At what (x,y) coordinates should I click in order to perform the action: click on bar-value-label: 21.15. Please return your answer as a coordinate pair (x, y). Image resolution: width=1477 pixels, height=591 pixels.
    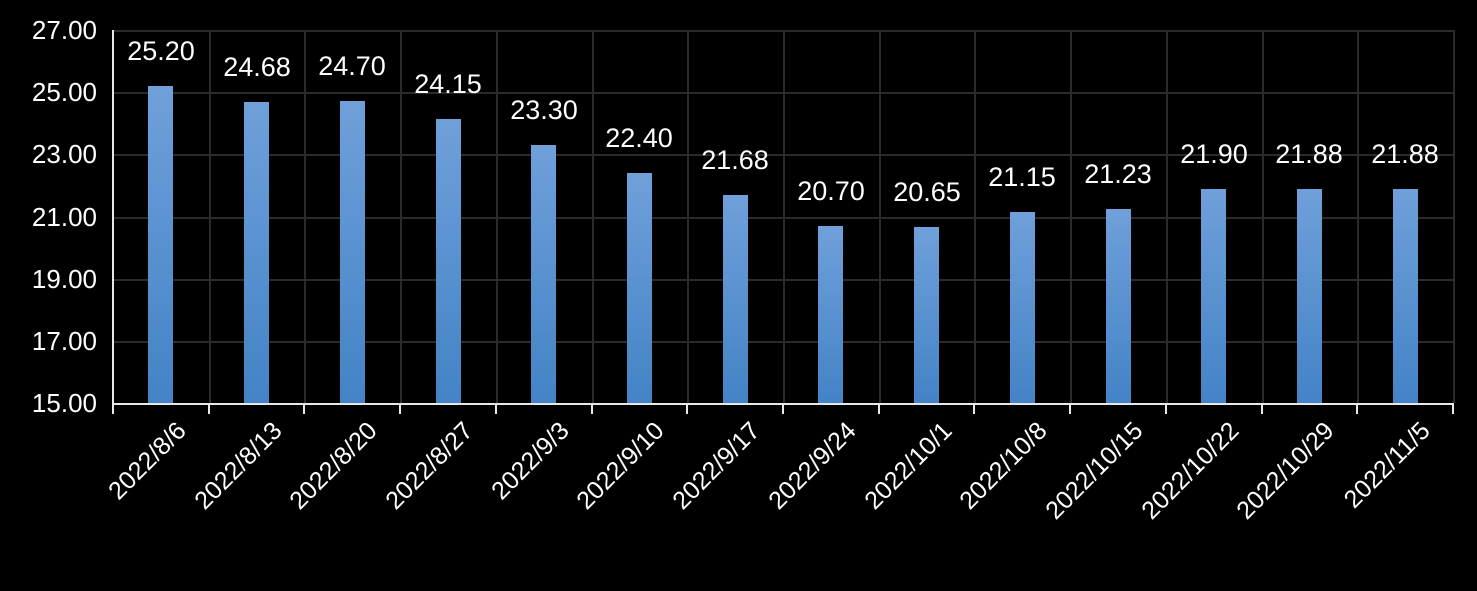
    Looking at the image, I should click on (1022, 177).